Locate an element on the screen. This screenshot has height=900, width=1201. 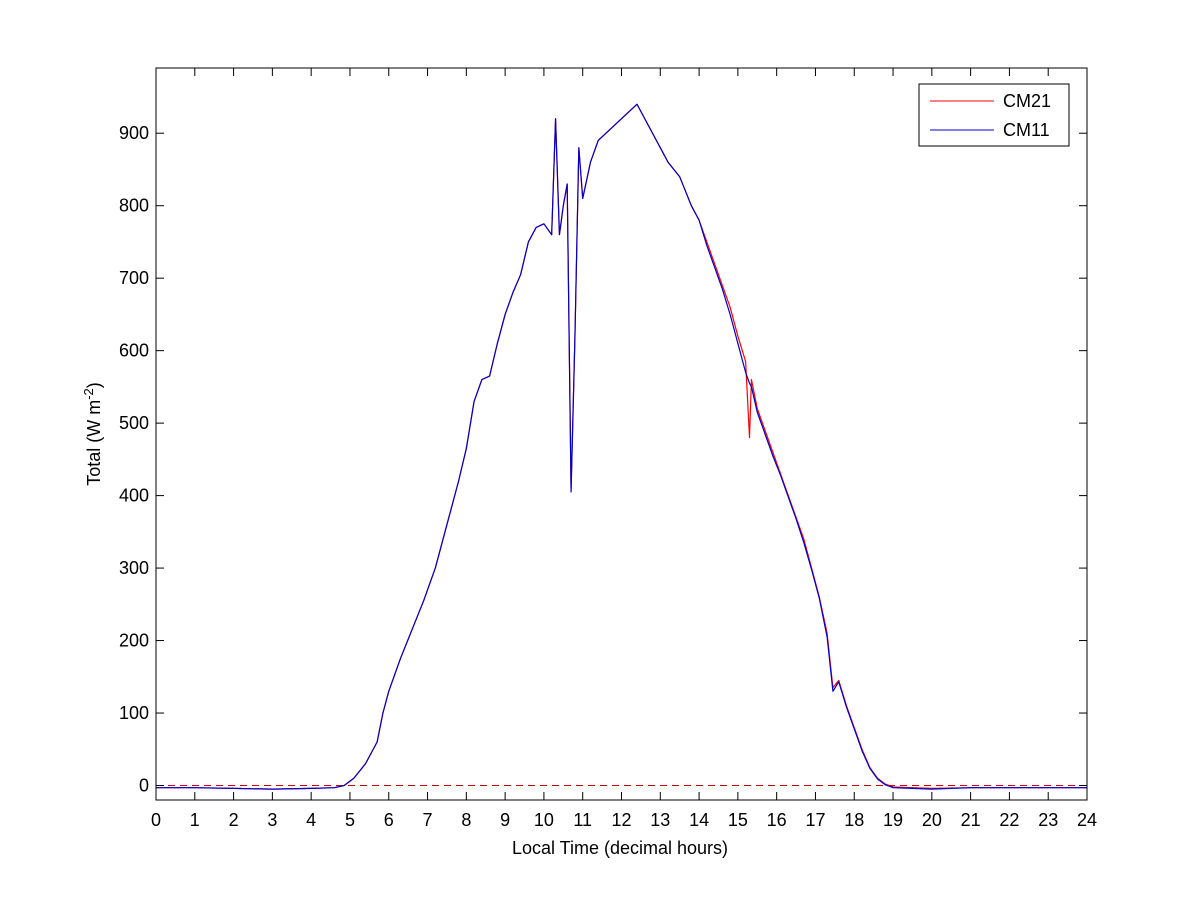
x-tick-label: 15 is located at coordinates (738, 820).